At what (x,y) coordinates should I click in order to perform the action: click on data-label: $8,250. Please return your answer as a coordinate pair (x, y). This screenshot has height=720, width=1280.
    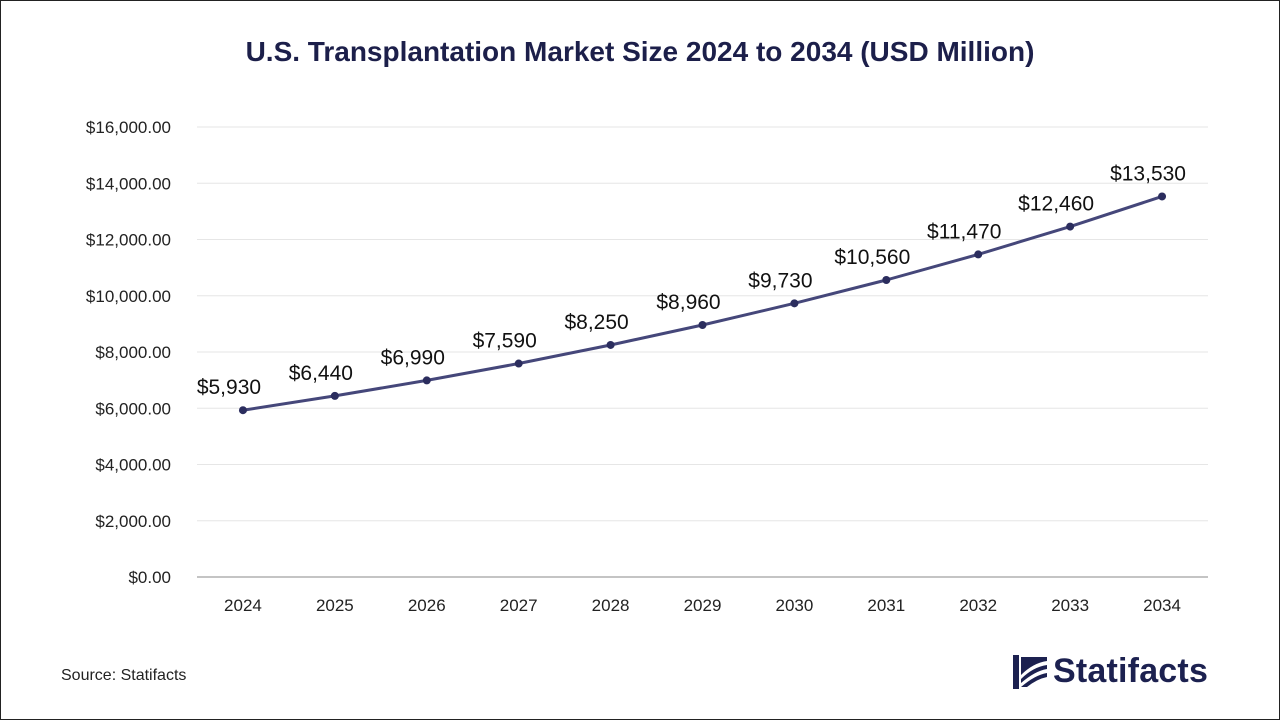
    Looking at the image, I should click on (596, 322).